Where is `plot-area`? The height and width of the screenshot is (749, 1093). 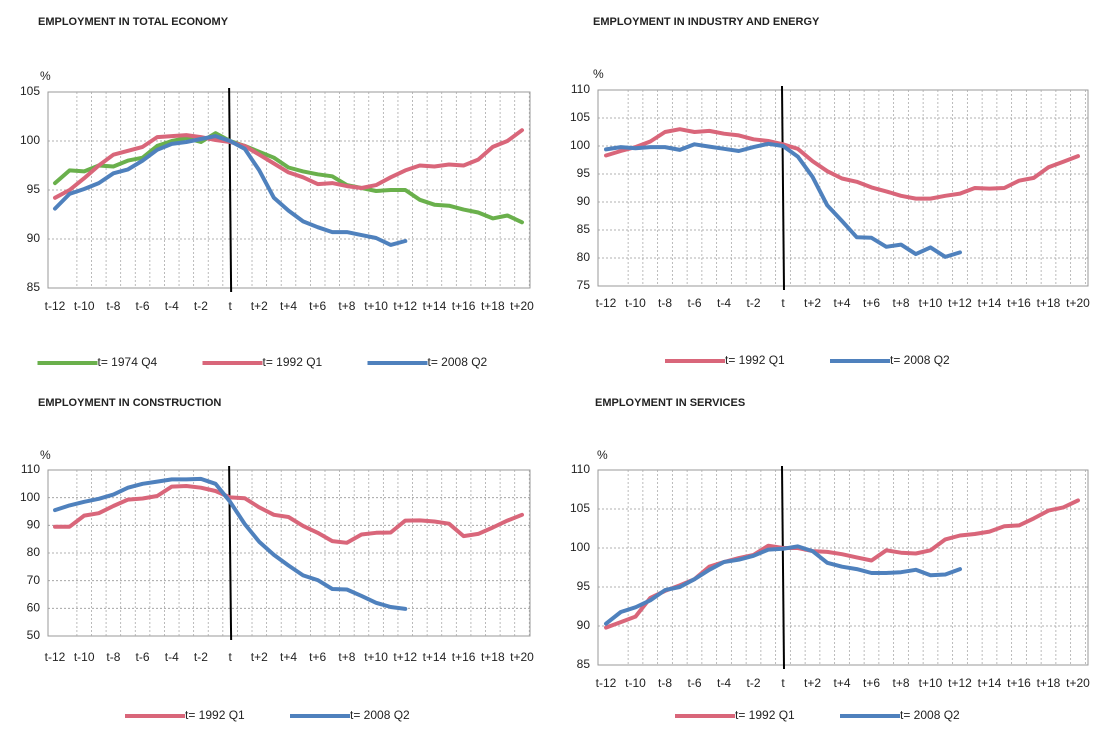
plot-area is located at coordinates (843, 188).